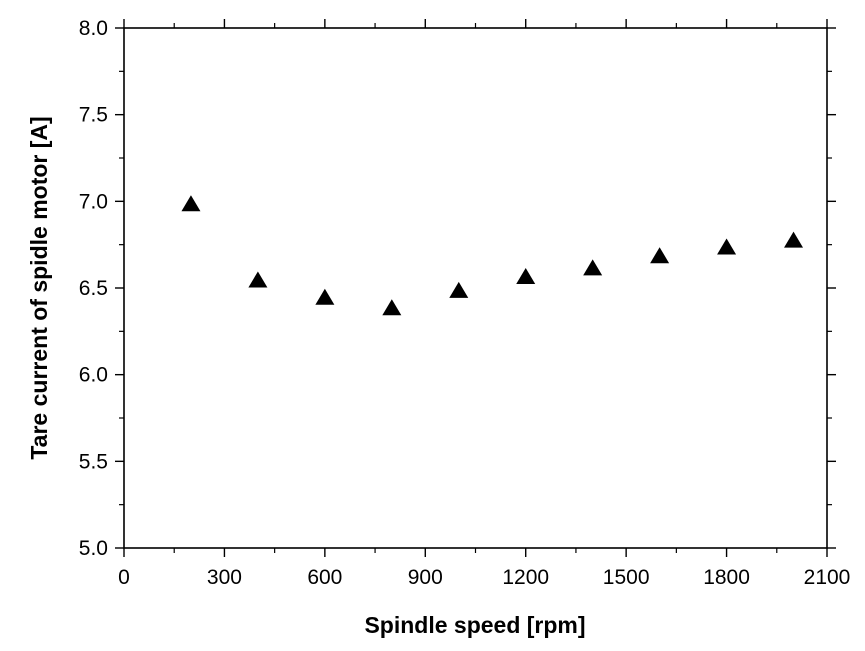 The image size is (865, 651). Describe the element at coordinates (93, 288) in the screenshot. I see `y-tick-label: 6.5` at that location.